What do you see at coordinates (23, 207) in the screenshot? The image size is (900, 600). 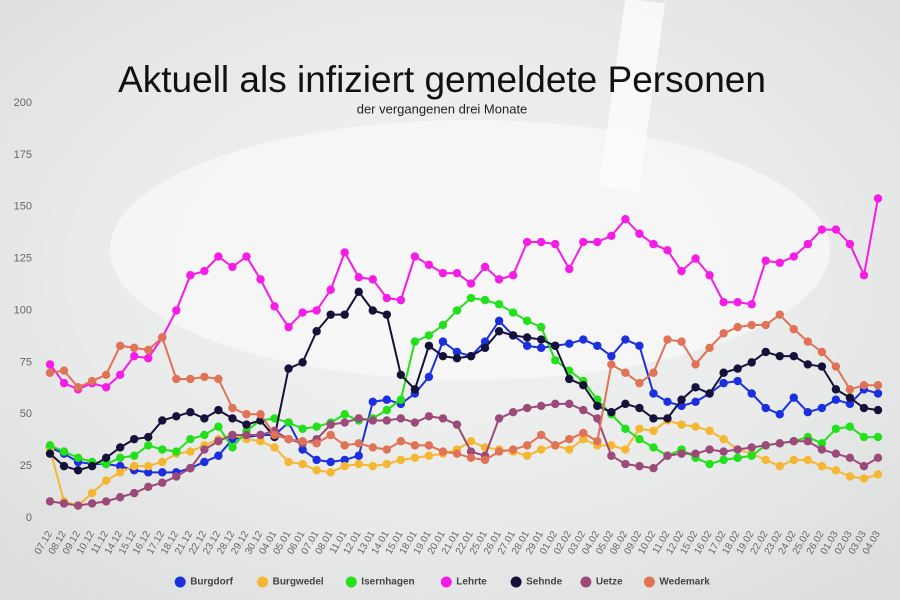 I see `y-tick-label: 150` at bounding box center [23, 207].